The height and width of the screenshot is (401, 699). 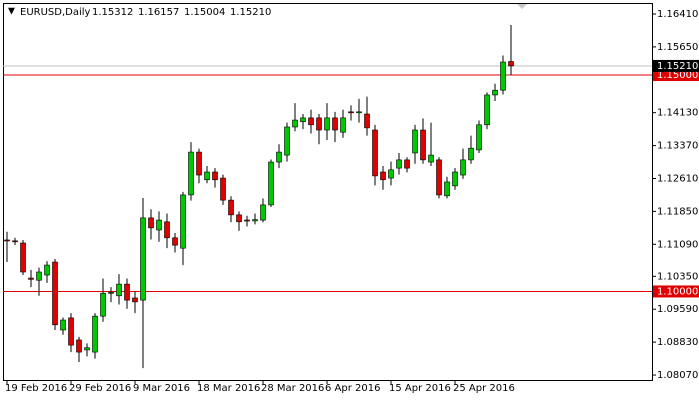 What do you see at coordinates (484, 388) in the screenshot?
I see `x-tick-label: 25 Apr 2016` at bounding box center [484, 388].